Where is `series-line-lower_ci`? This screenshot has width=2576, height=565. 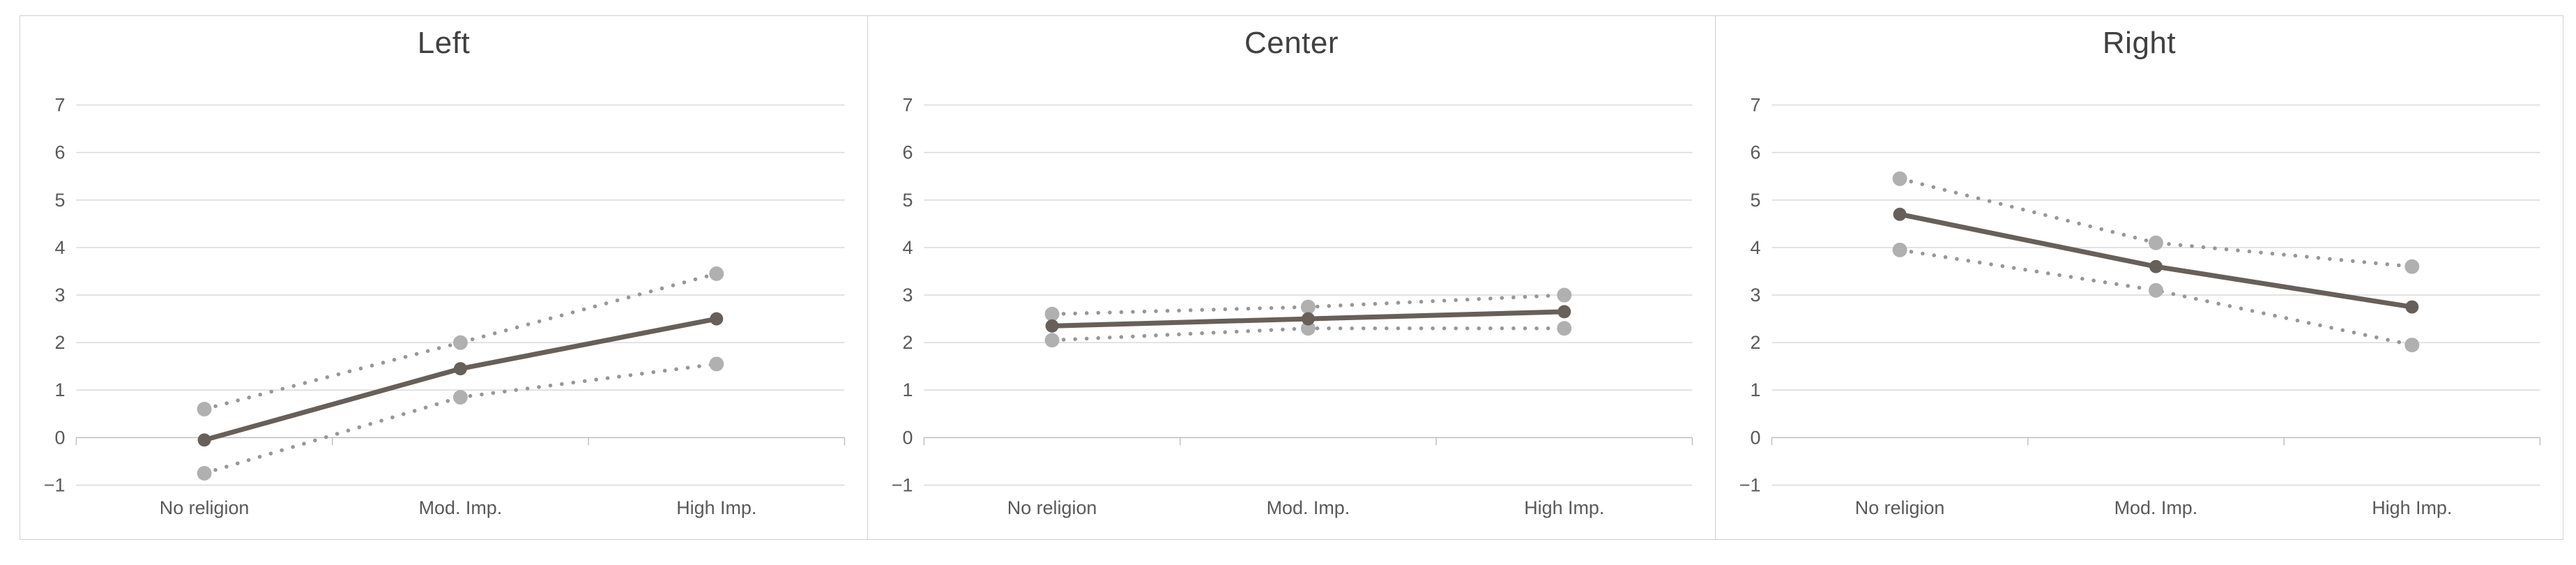
series-line-lower_ci is located at coordinates (1309, 334).